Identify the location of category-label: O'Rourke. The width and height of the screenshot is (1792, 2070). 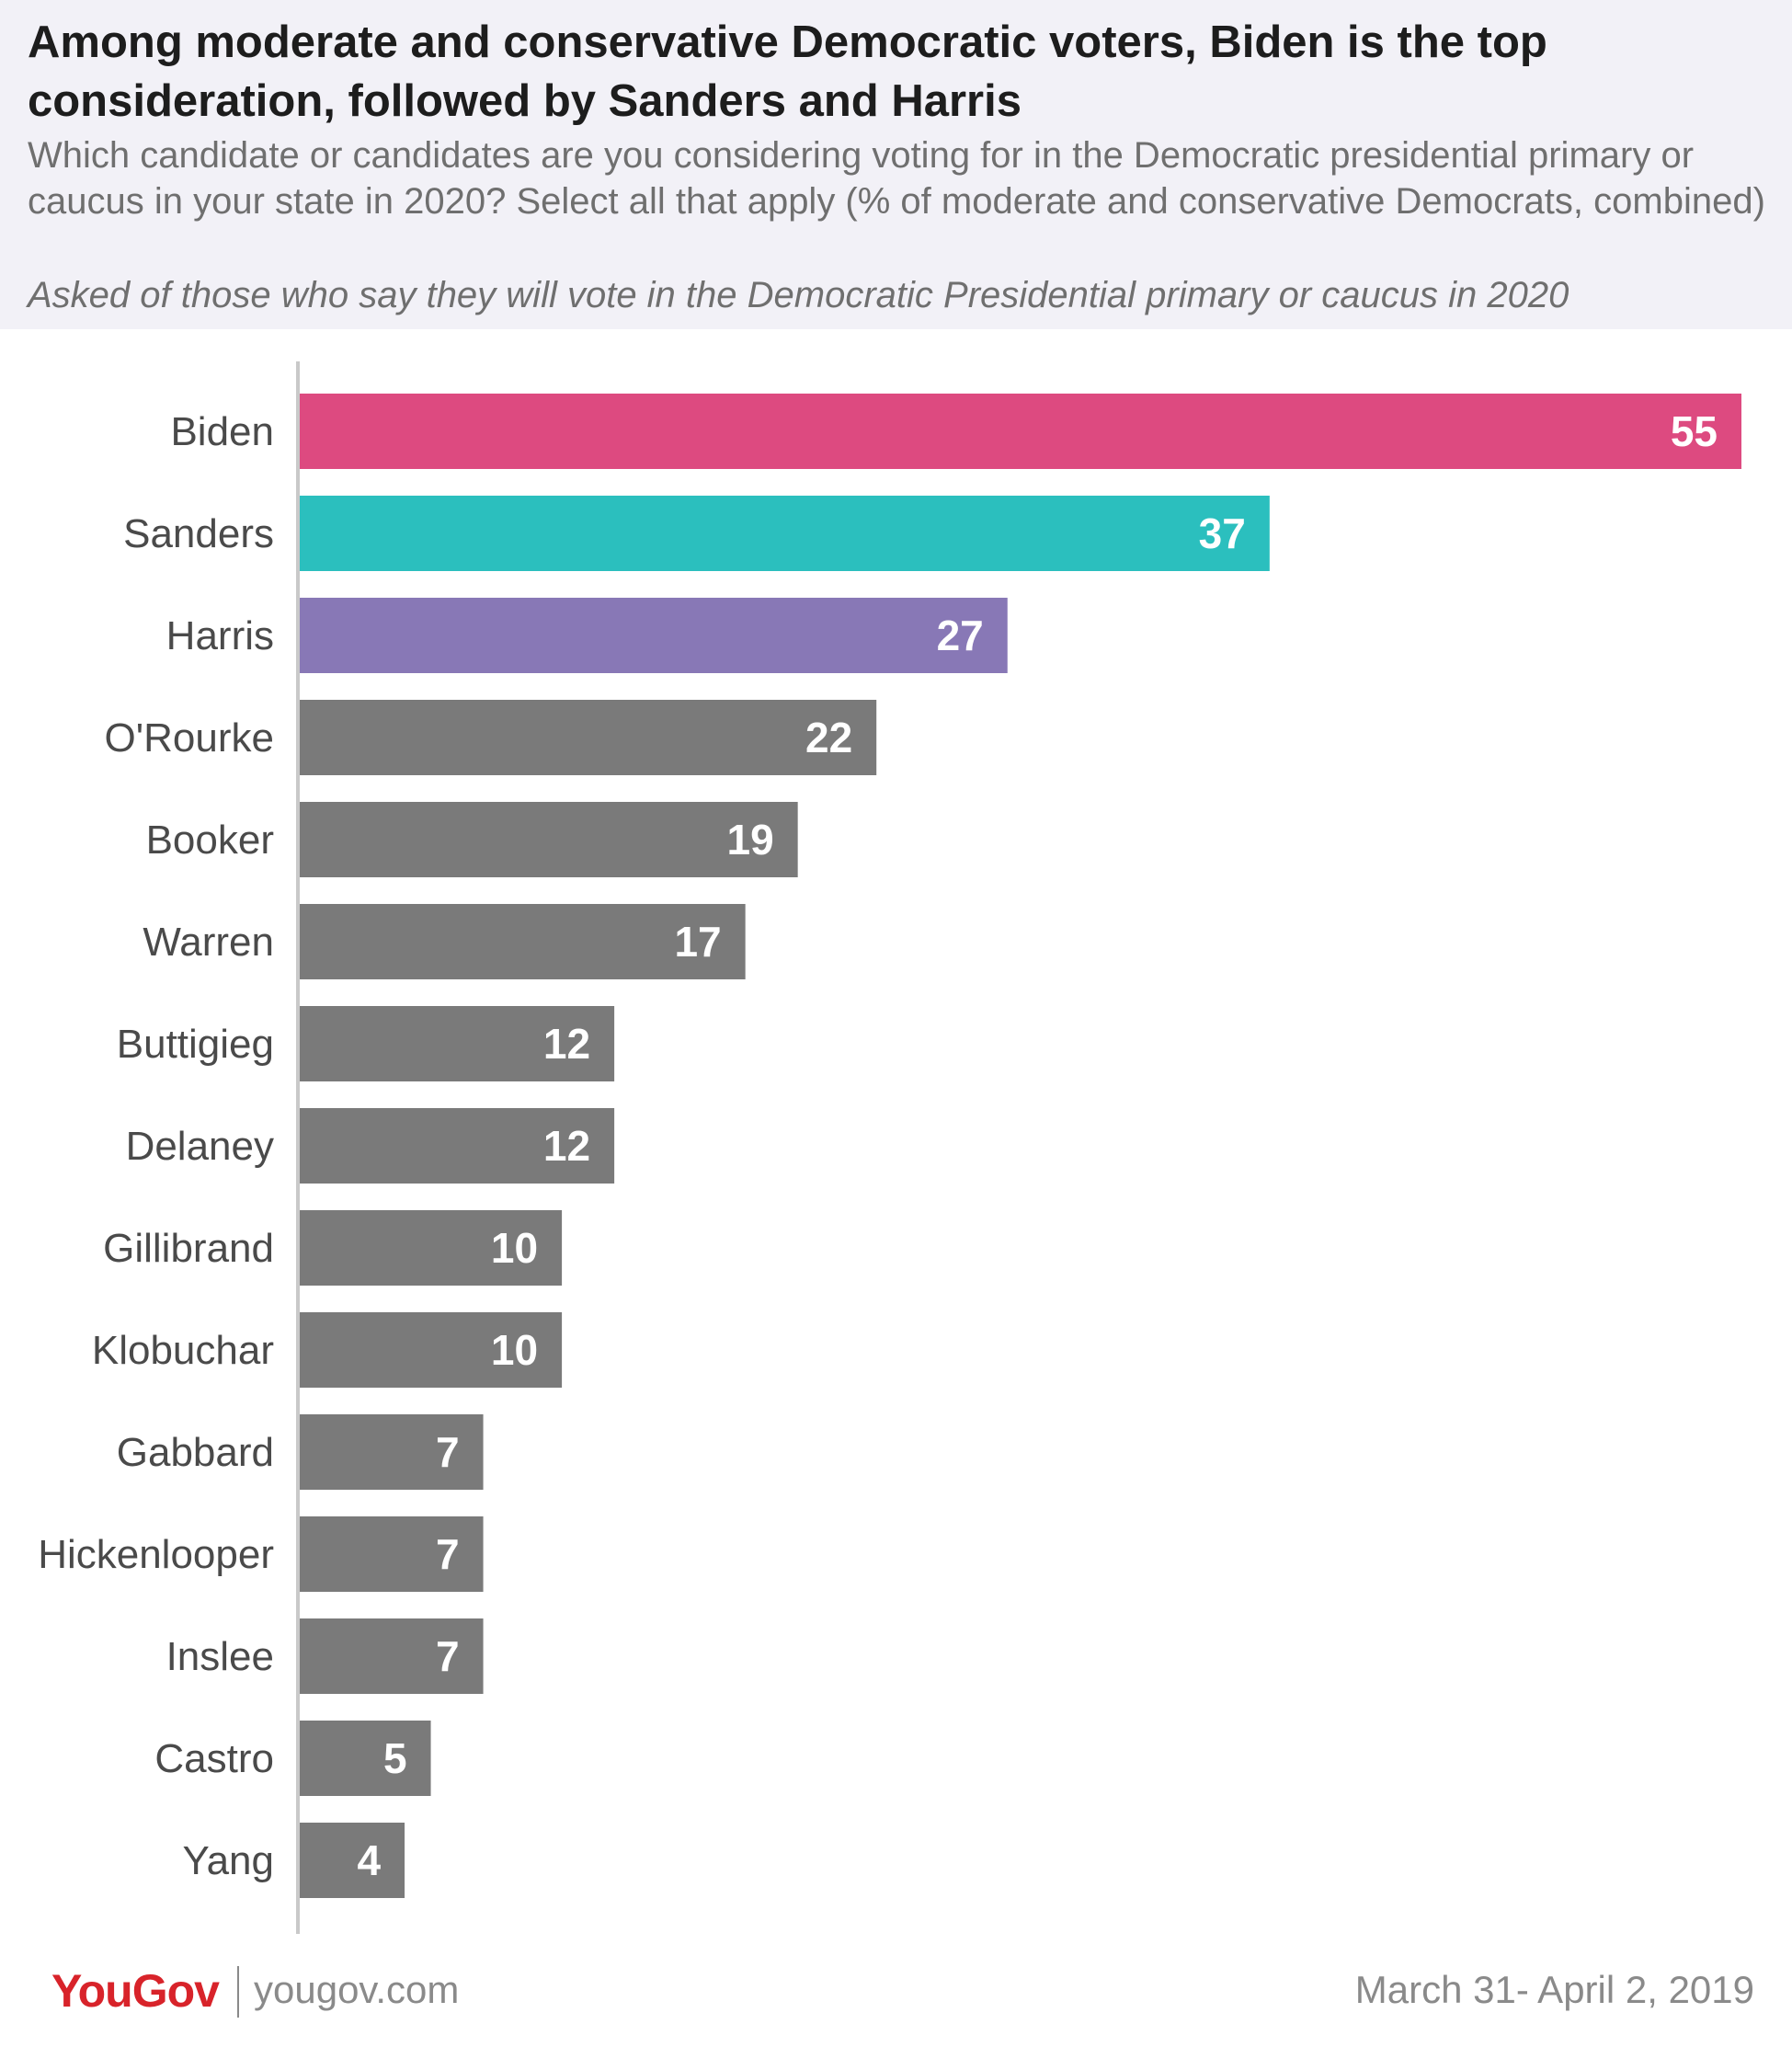
(190, 738).